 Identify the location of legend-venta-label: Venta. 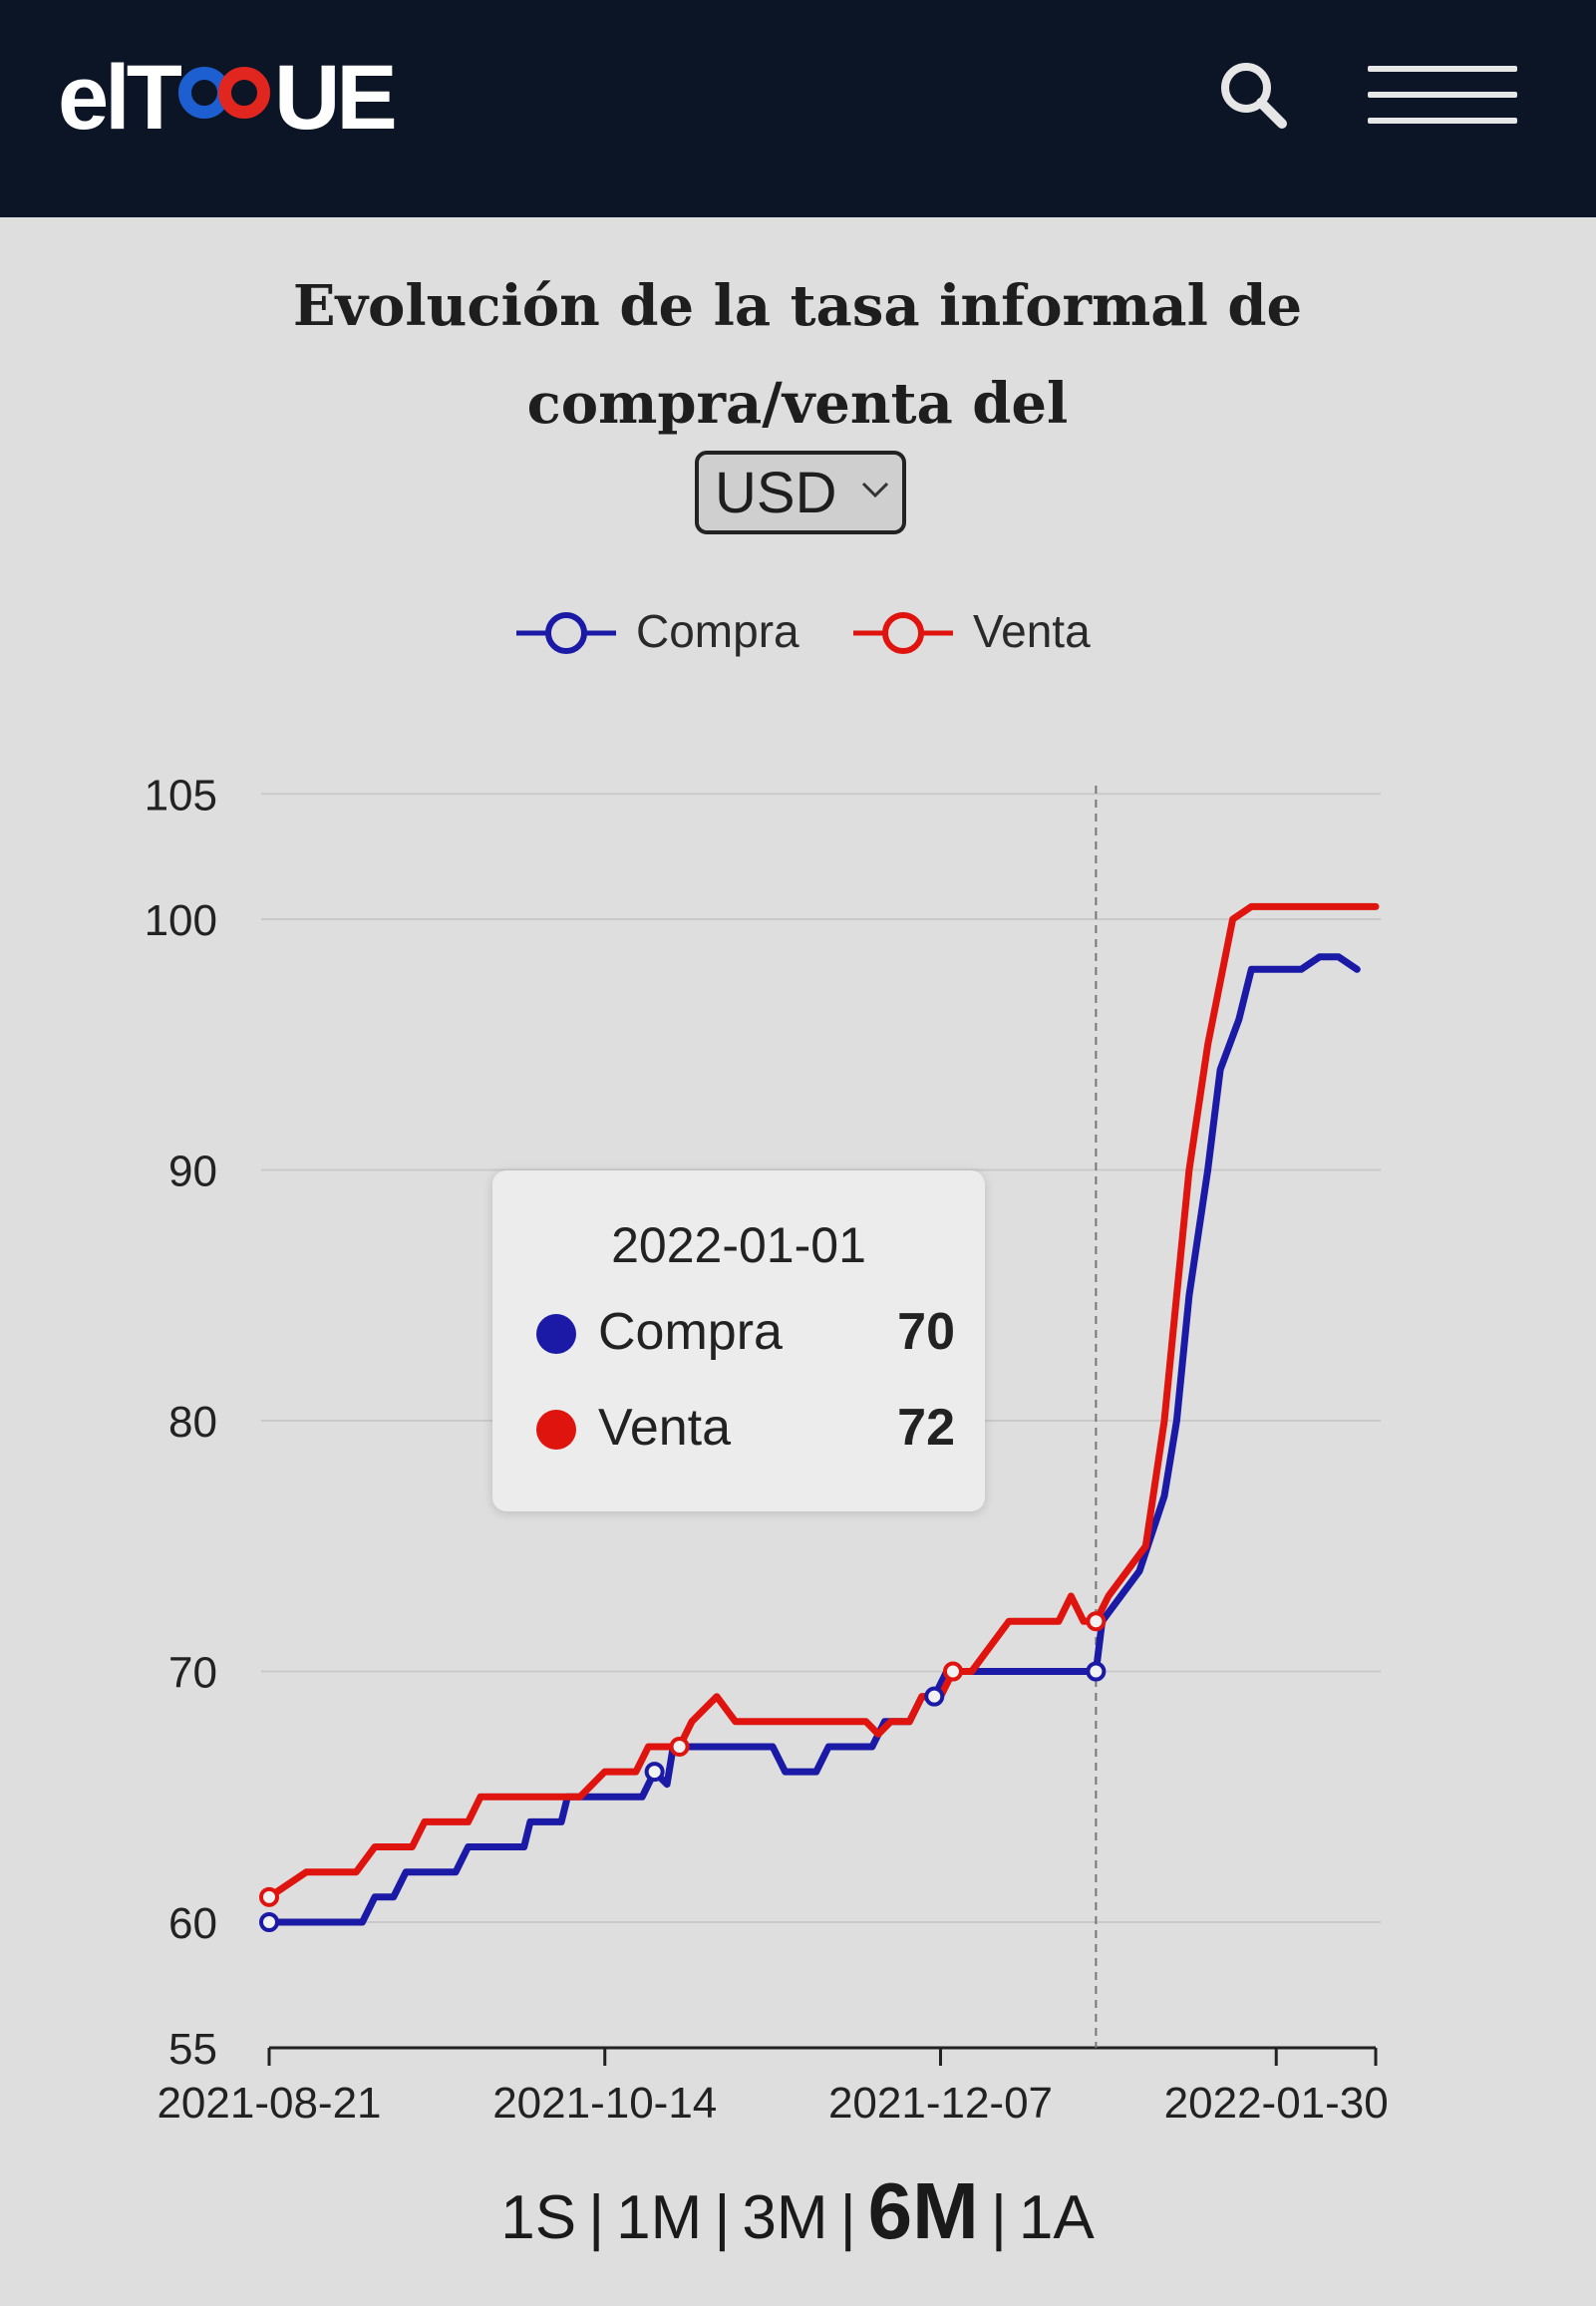
(1032, 631).